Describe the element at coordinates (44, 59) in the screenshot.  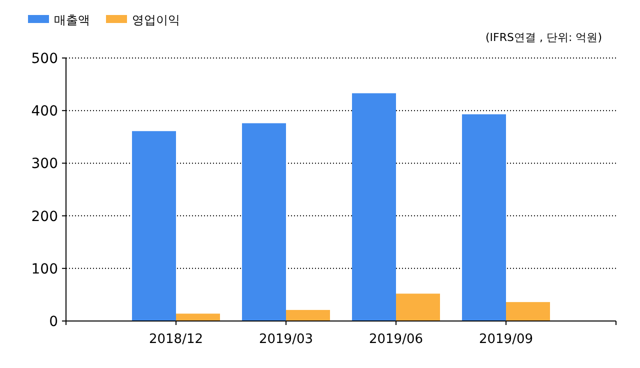
I see `y-tick-label: 500` at that location.